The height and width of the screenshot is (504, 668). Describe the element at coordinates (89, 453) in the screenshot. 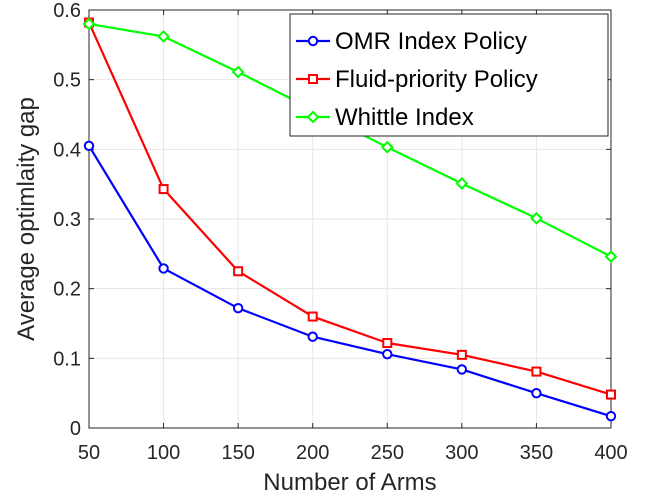

I see `x-tick-label: 50` at that location.